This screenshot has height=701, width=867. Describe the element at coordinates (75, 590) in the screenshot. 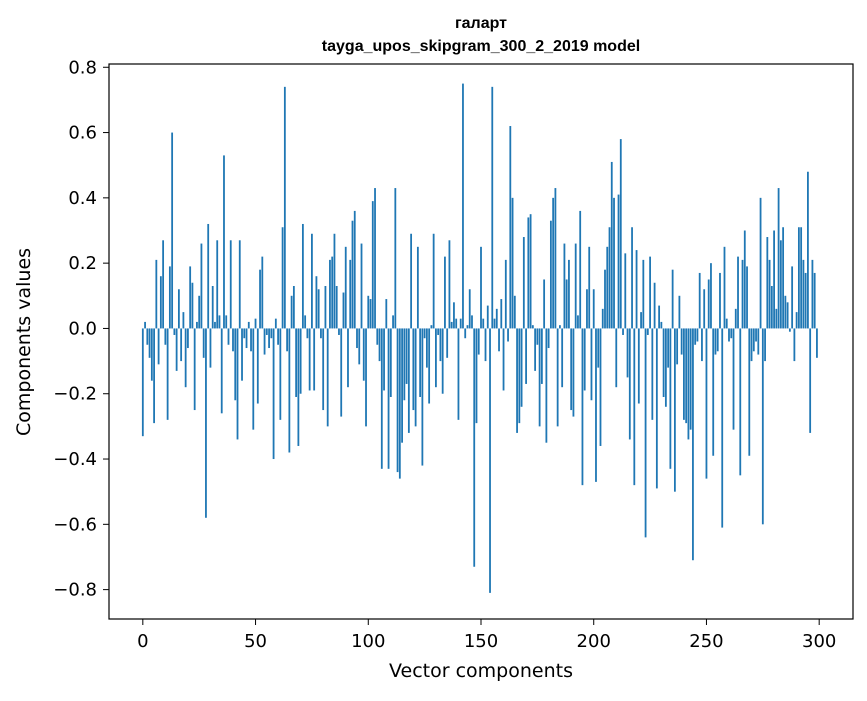

I see `y-tick-label: −0.8` at that location.